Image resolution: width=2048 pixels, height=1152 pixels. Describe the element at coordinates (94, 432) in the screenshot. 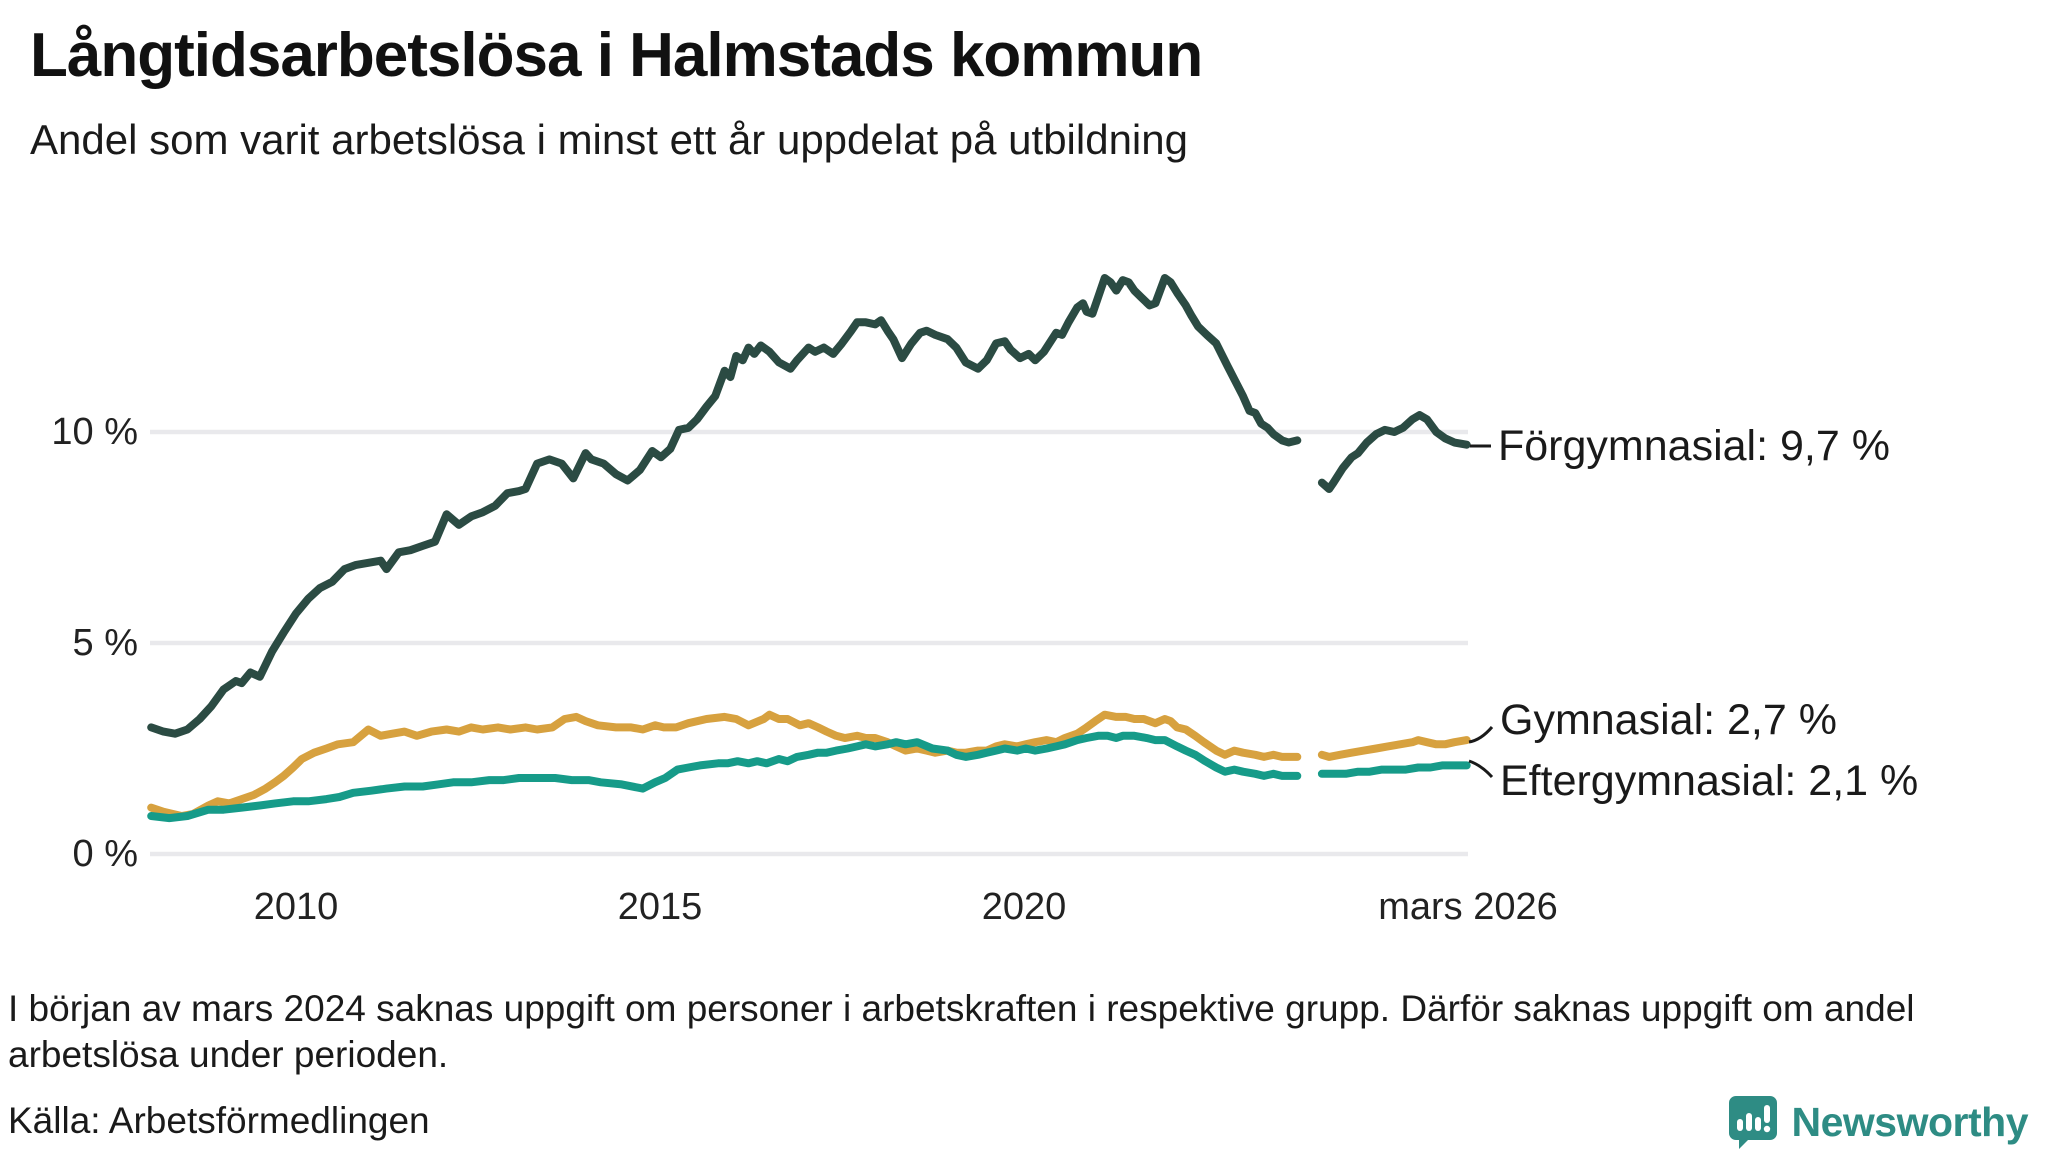

I see `y-axis-tick-10: 10 %` at that location.